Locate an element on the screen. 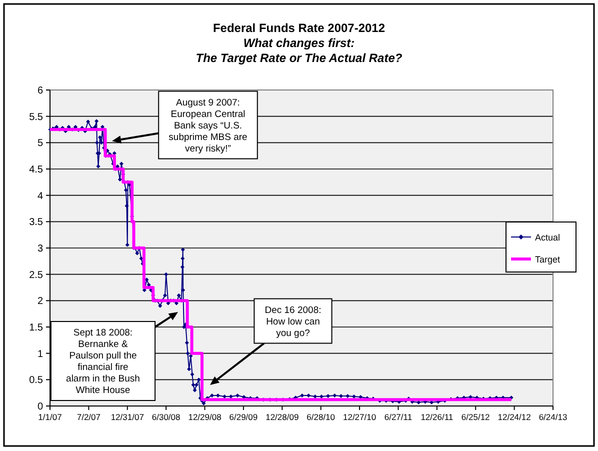 The width and height of the screenshot is (598, 451). chart-subtitle: What changes first: The Target Rate or The Actual Rate? is located at coordinates (299, 50).